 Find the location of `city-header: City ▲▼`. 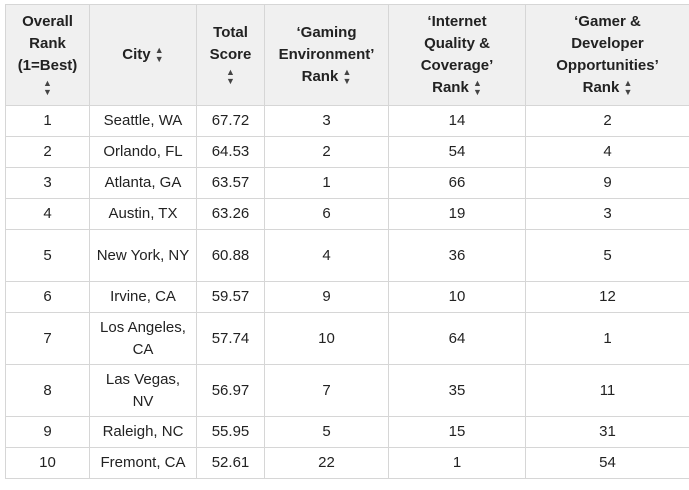

city-header: City ▲▼ is located at coordinates (143, 55).